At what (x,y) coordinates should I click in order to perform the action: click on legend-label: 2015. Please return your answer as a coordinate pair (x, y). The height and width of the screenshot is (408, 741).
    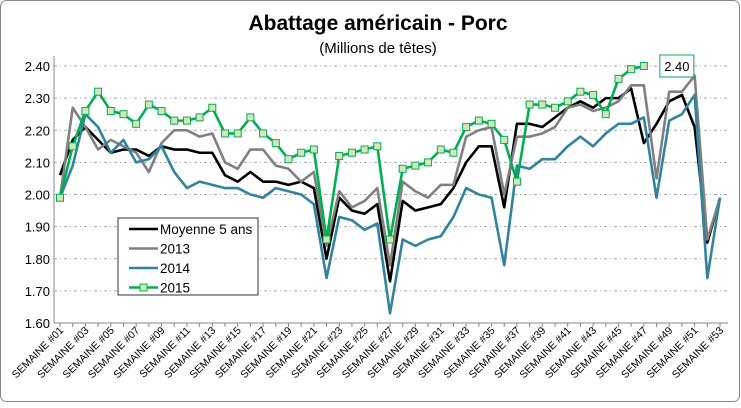
    Looking at the image, I should click on (175, 288).